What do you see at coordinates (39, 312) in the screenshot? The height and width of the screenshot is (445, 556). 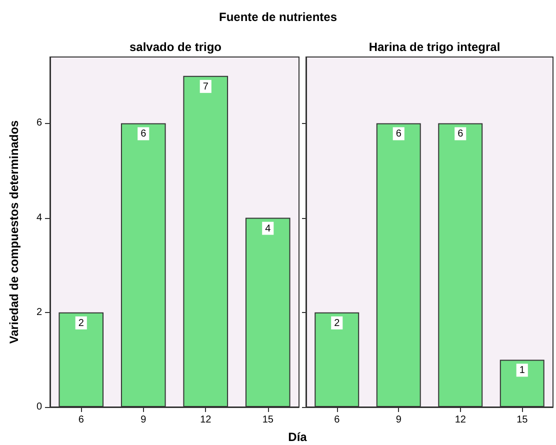 I see `y-tick-label: 2` at bounding box center [39, 312].